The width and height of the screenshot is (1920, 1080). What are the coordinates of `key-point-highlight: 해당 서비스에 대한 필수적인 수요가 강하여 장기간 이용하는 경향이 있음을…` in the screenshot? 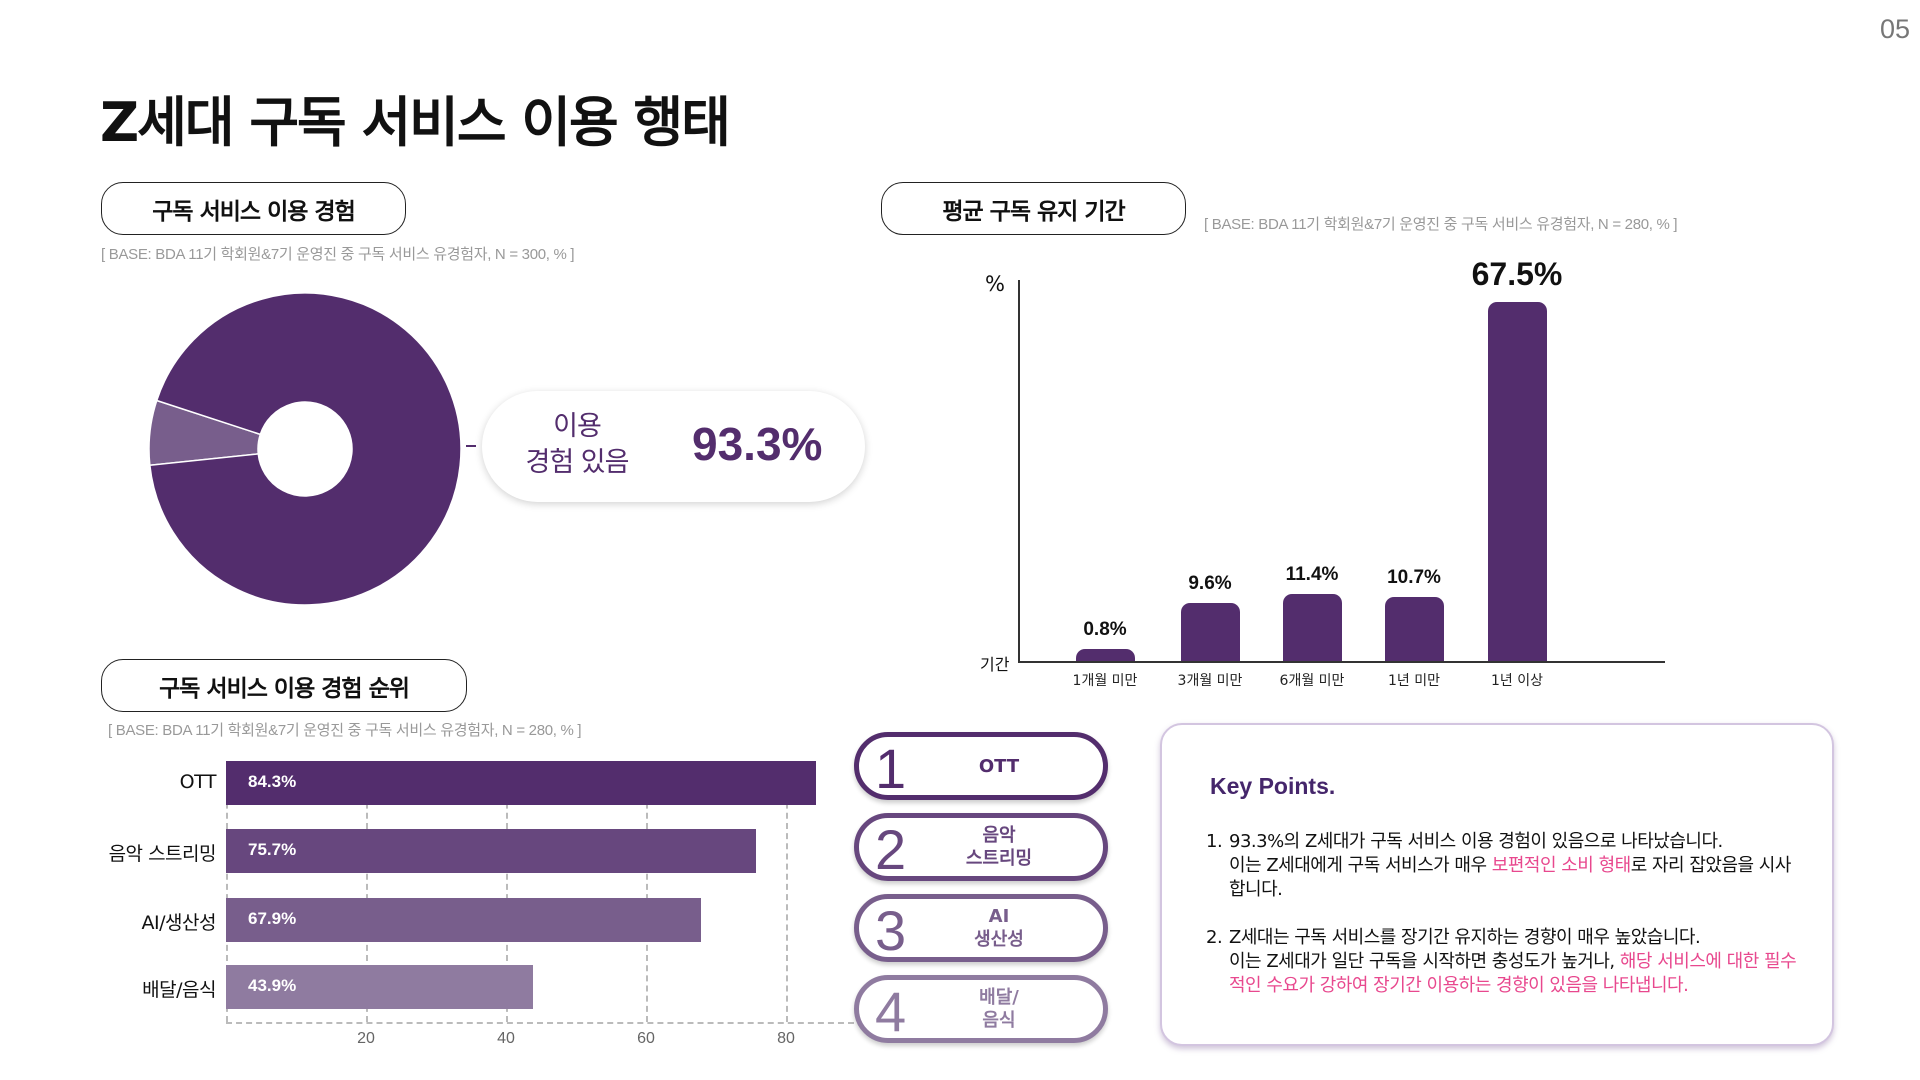 It's located at (1513, 973).